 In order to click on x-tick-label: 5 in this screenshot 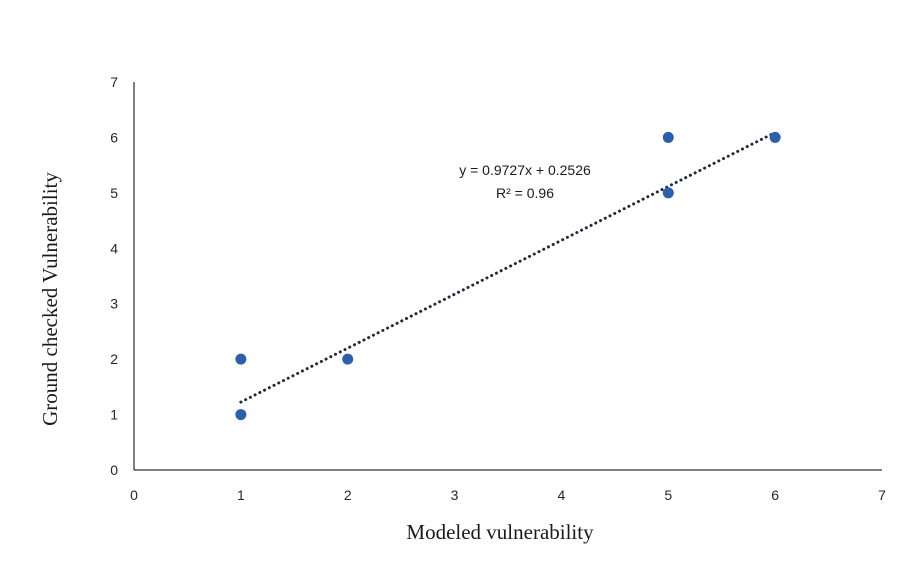, I will do `click(668, 495)`.